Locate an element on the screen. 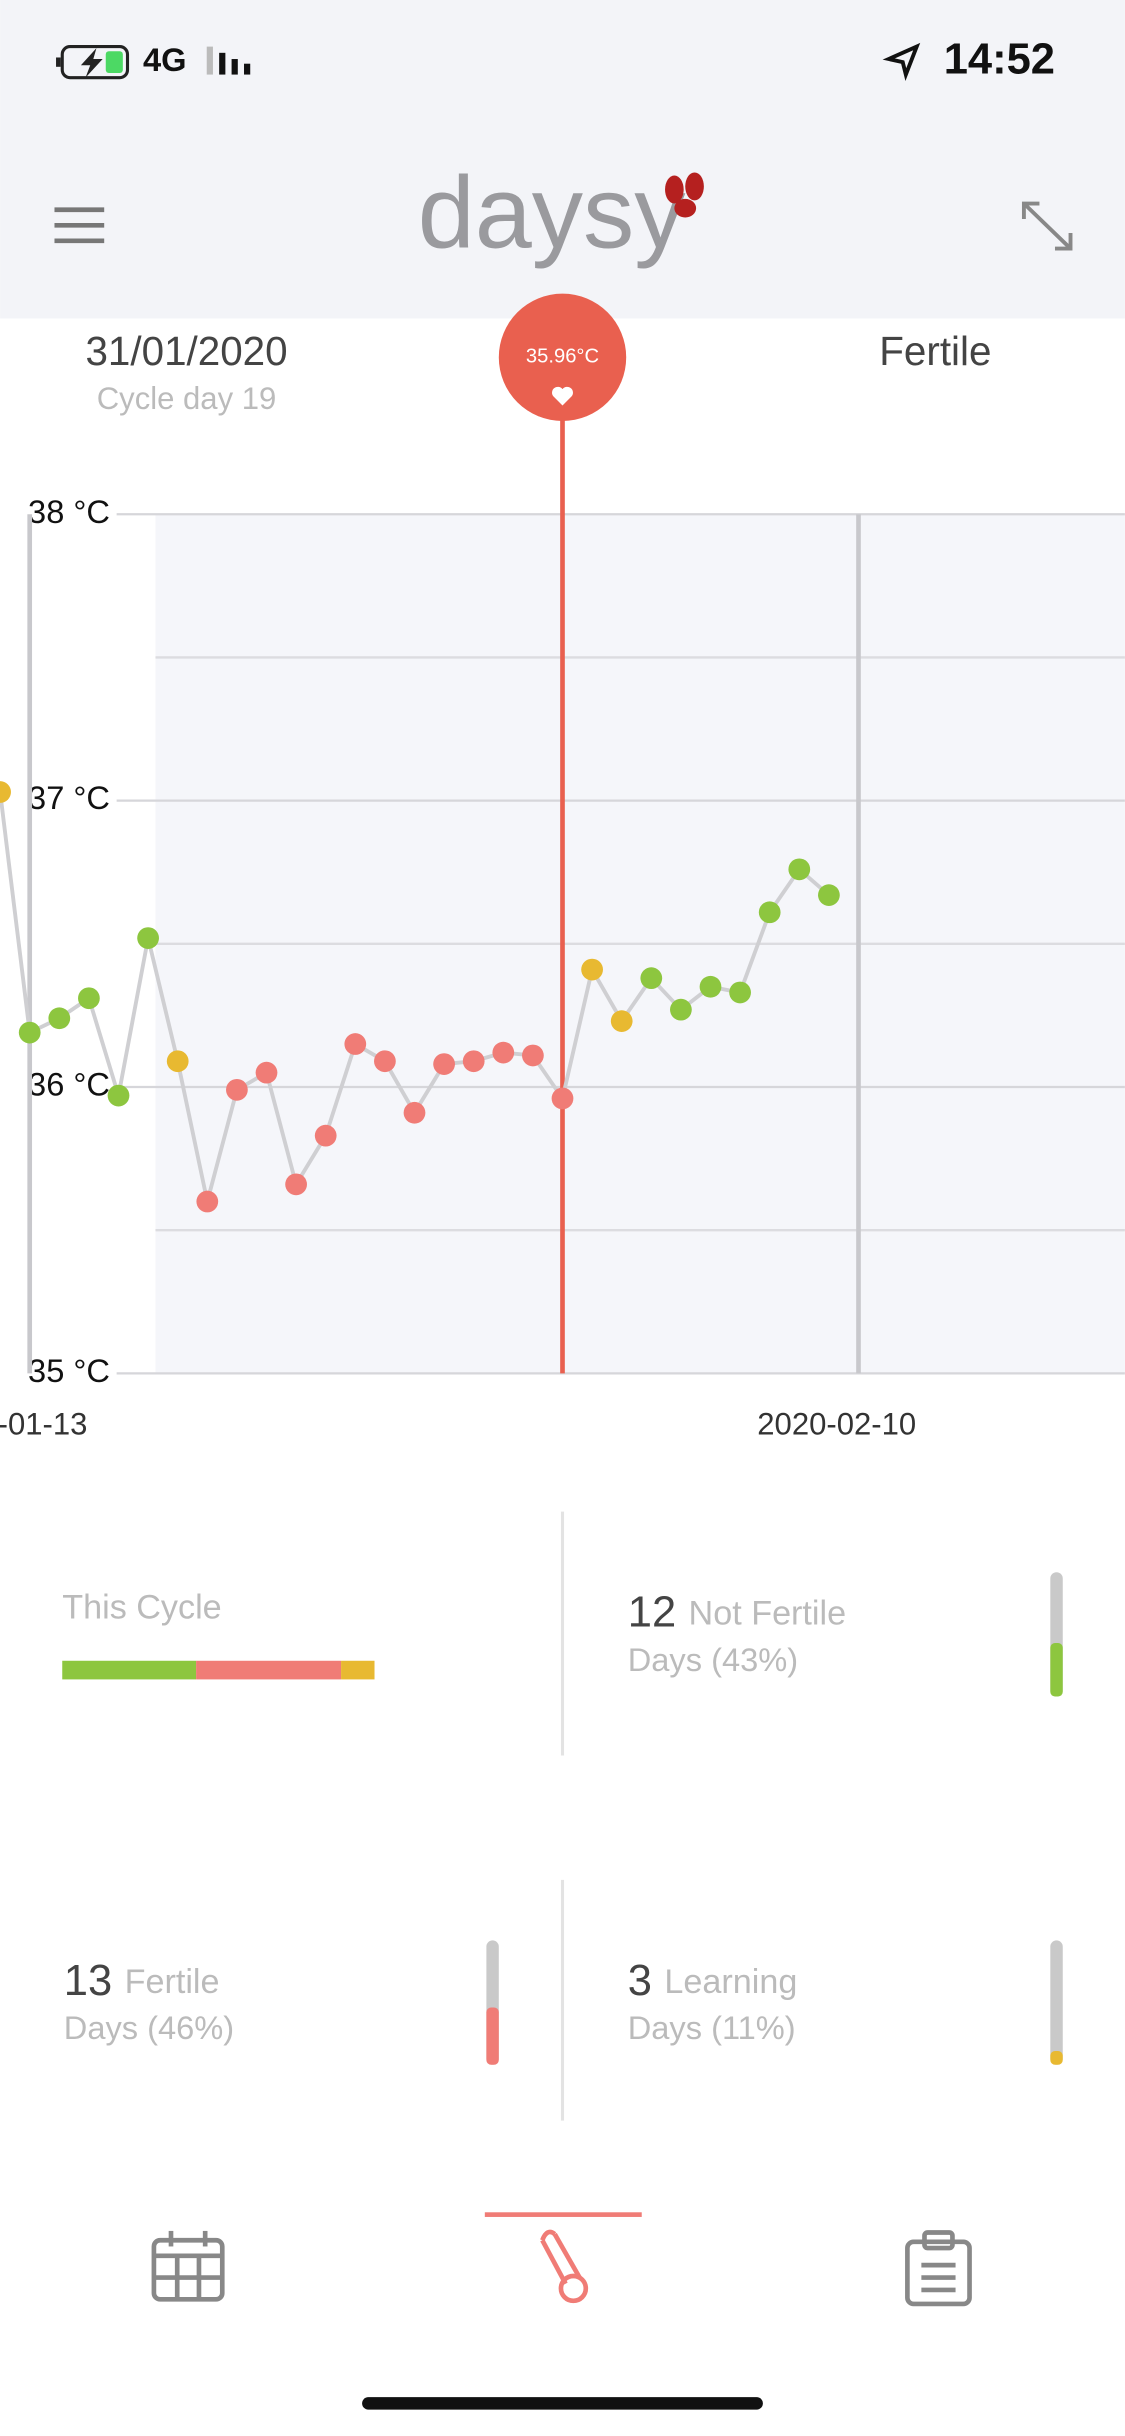  selected-value-label: 35.96°C is located at coordinates (562, 357).